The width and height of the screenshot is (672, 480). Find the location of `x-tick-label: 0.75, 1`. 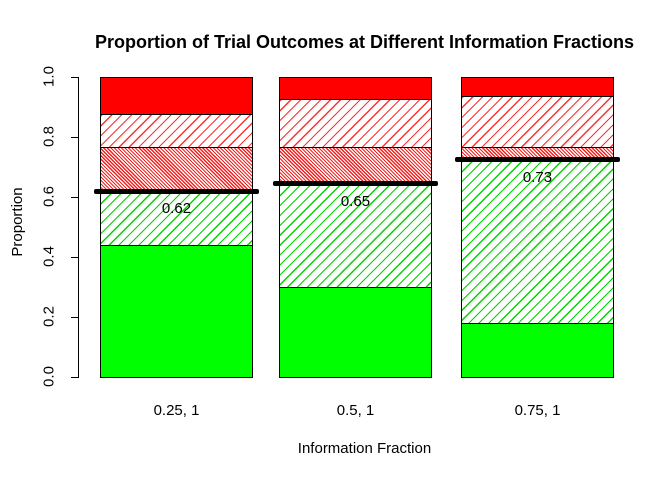

x-tick-label: 0.75, 1 is located at coordinates (537, 410).